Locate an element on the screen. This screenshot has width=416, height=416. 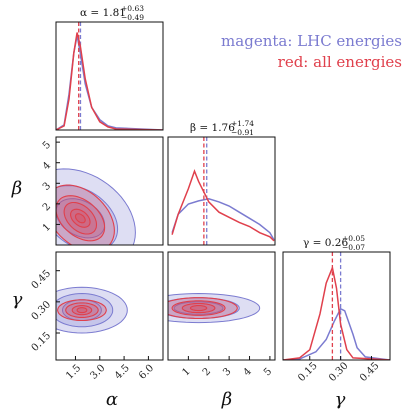
frame-alpha-beta is located at coordinates (109, 191).